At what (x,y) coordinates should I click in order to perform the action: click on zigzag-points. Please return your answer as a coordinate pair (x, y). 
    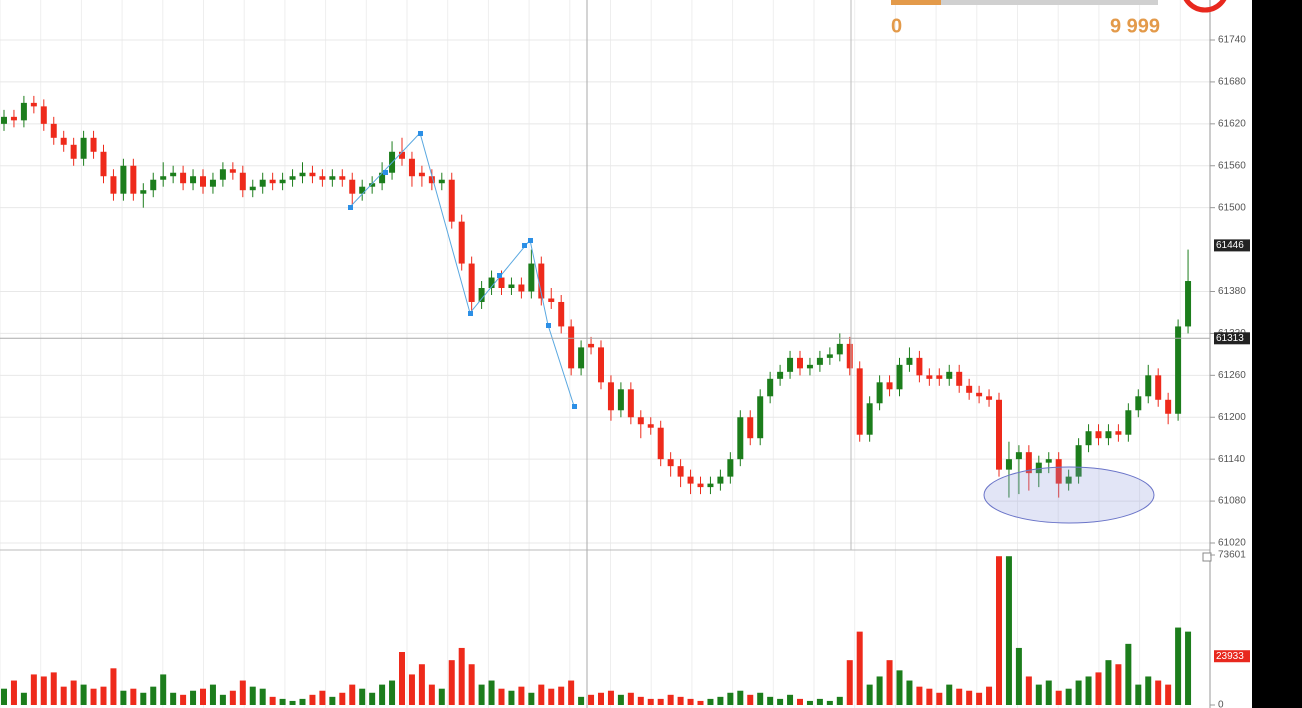
    Looking at the image, I should click on (462, 270).